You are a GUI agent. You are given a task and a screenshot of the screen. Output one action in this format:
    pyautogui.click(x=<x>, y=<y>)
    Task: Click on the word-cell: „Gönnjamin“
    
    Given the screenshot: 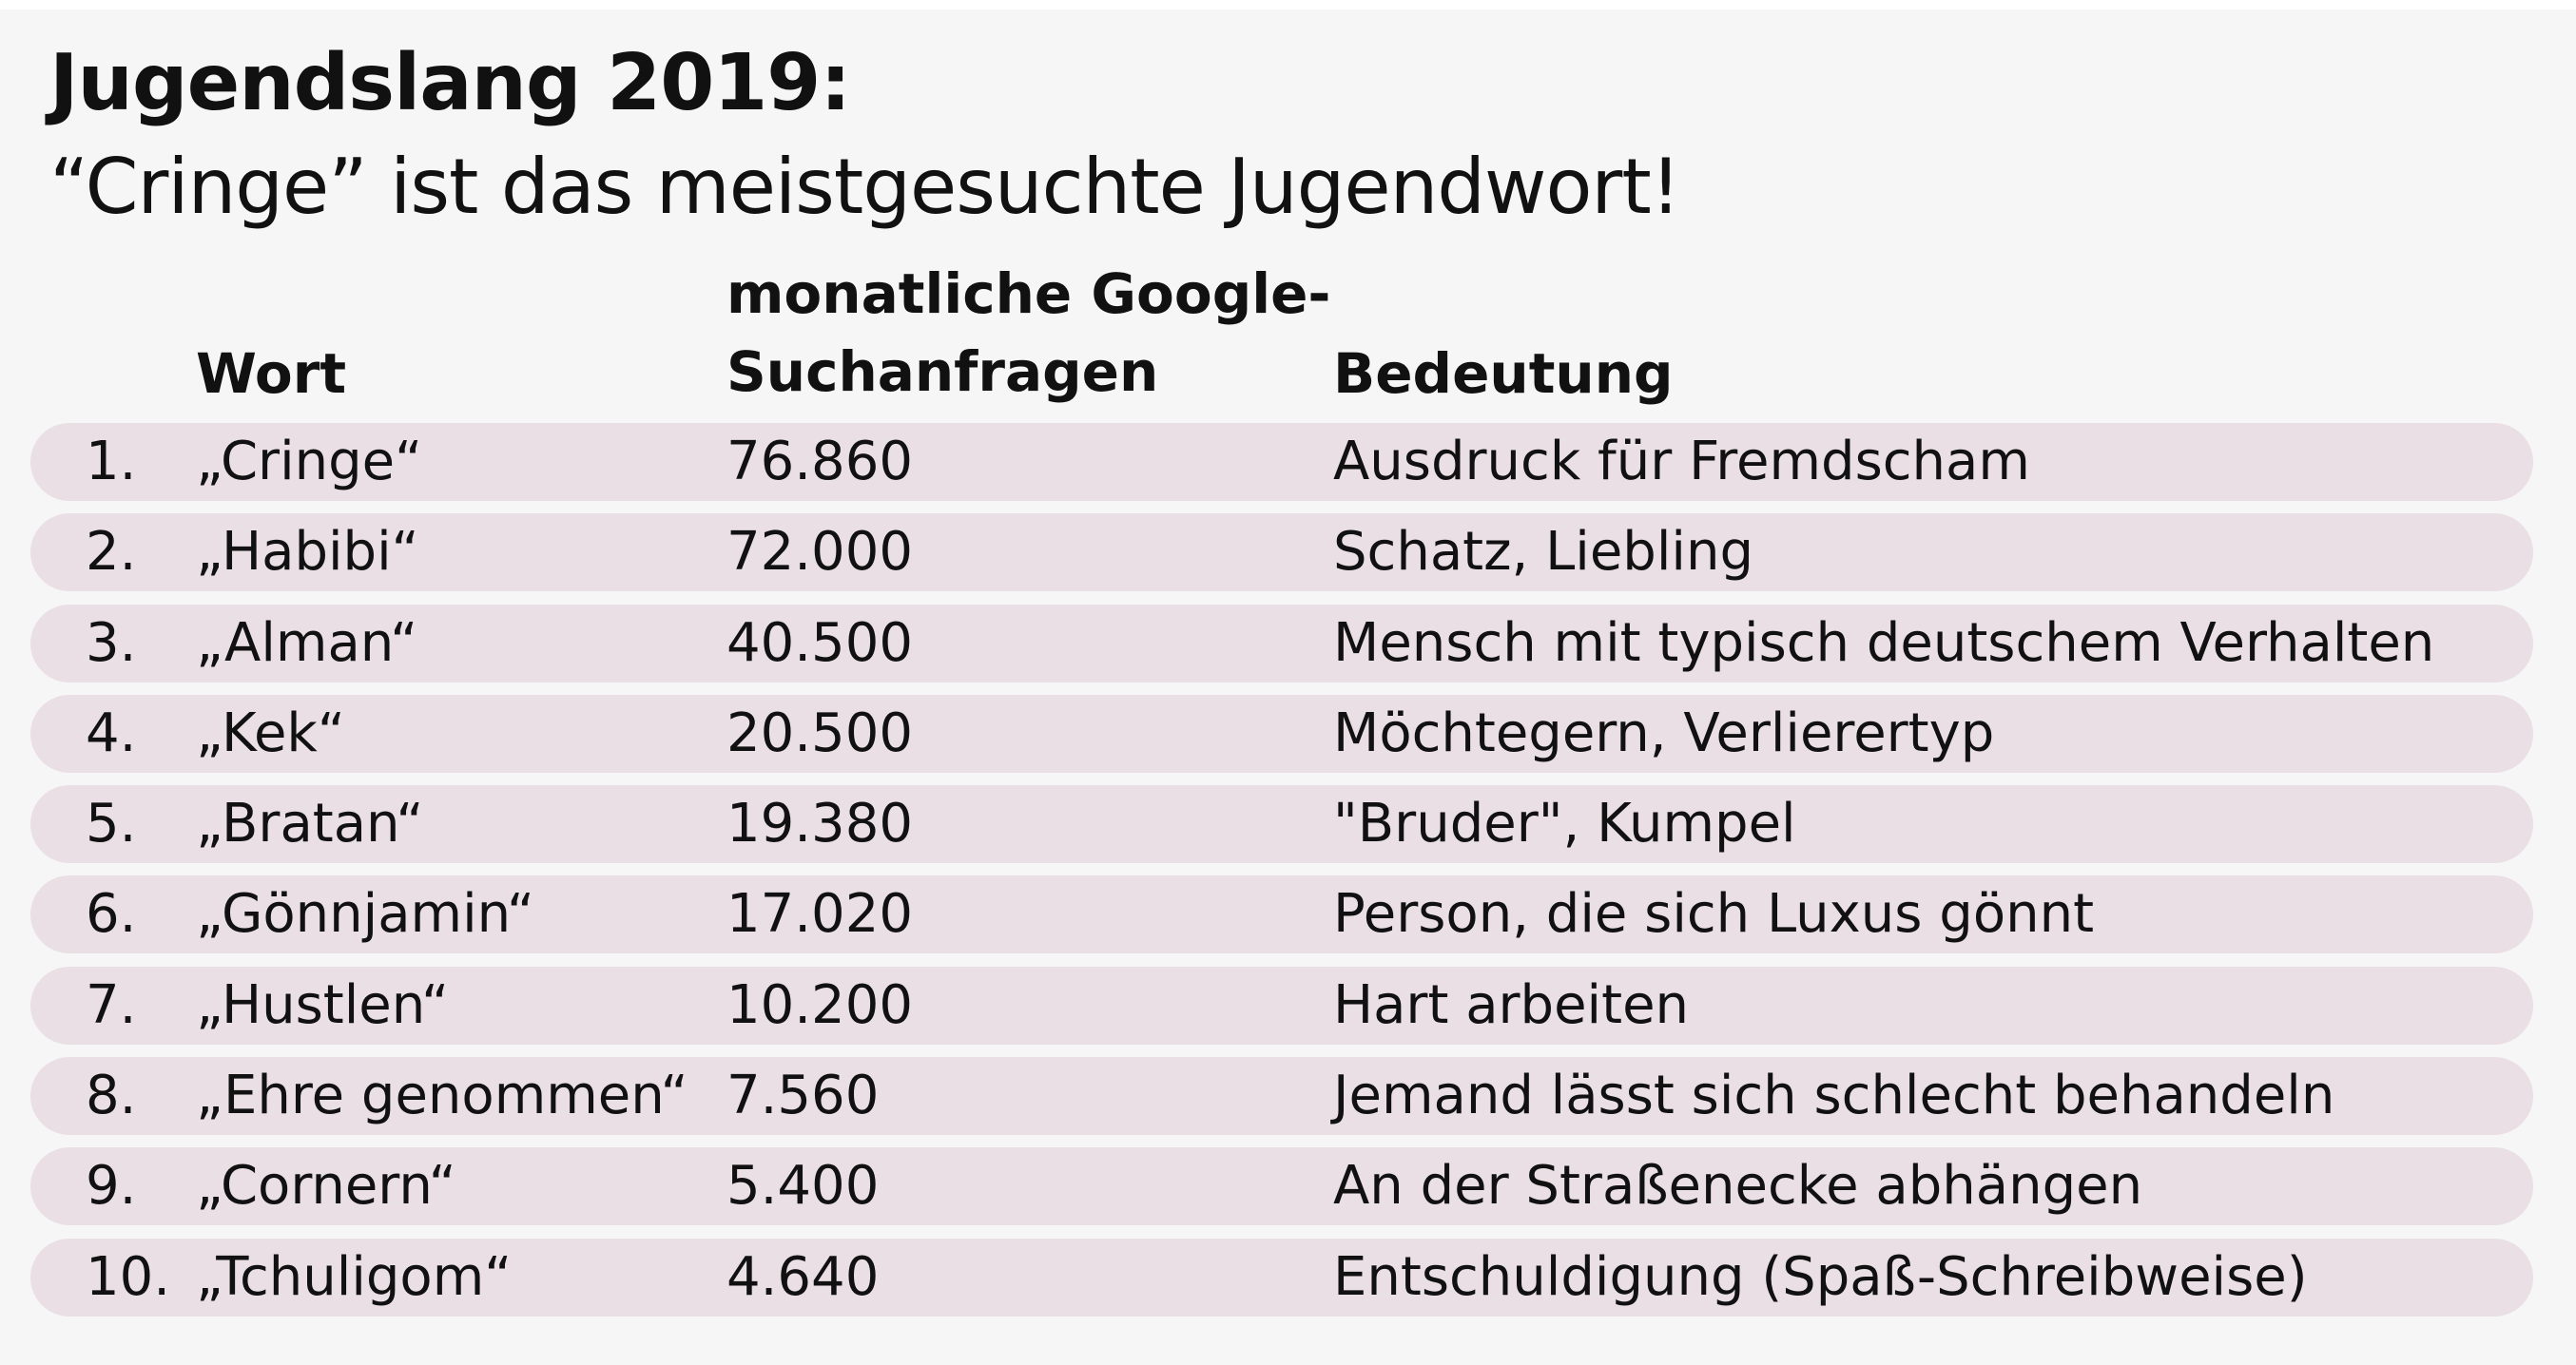 What is the action you would take?
    pyautogui.click(x=365, y=914)
    